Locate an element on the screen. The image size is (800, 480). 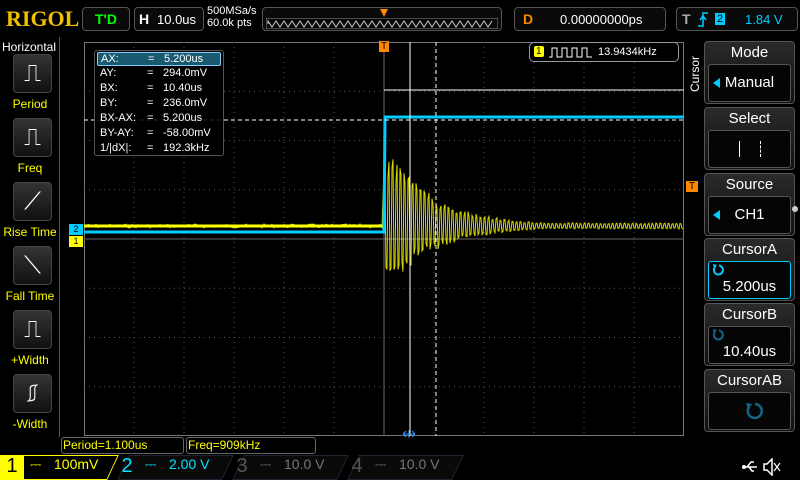
readout-value: -58.00mV is located at coordinates (187, 133).